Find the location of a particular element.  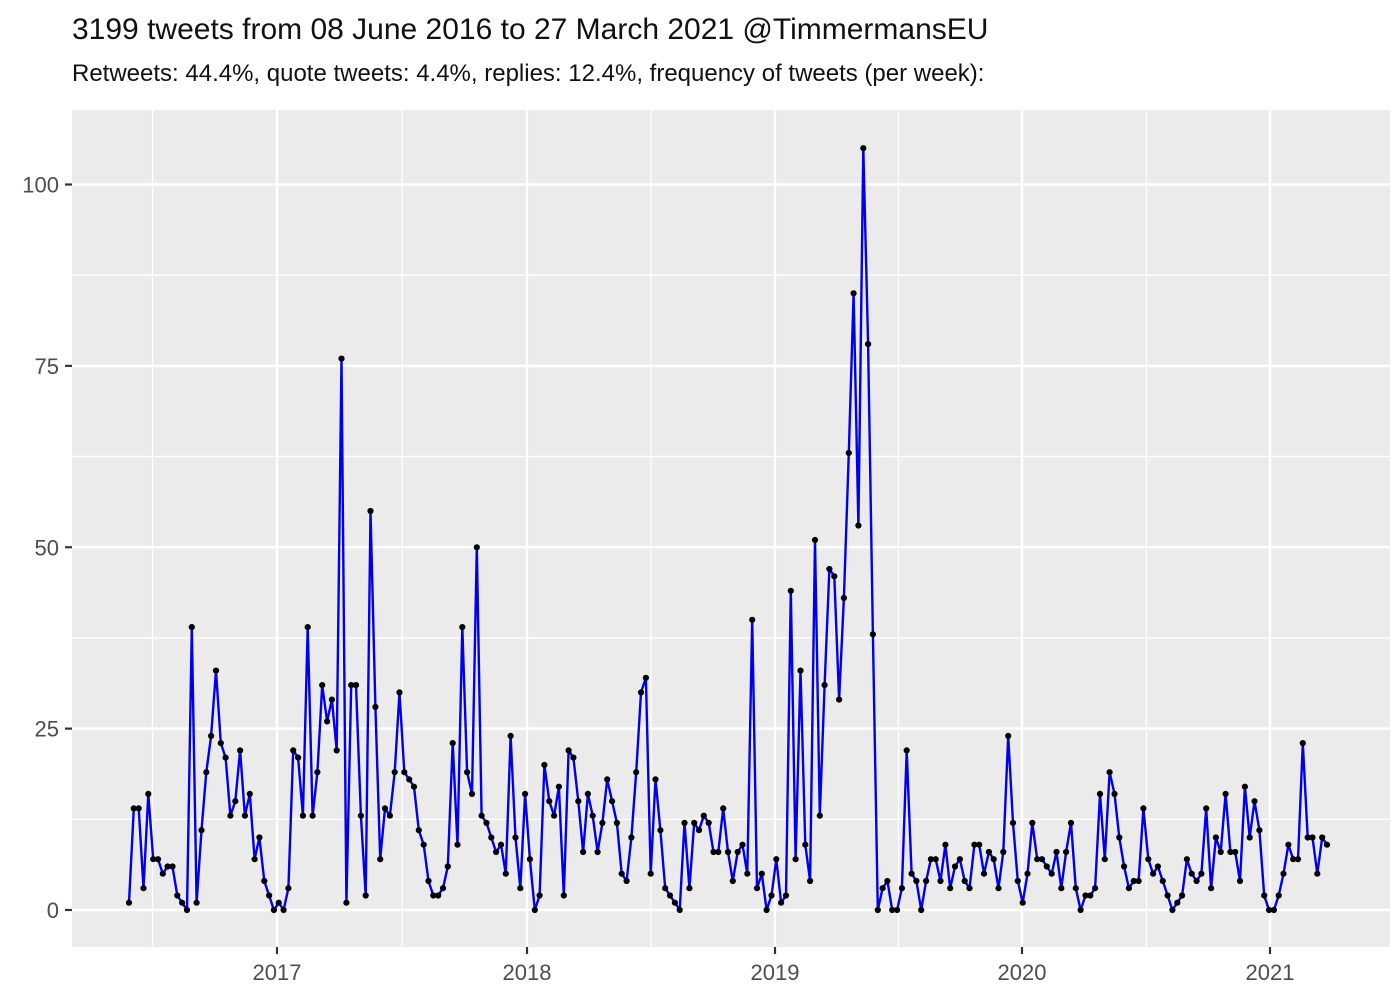

x-axis-tick-label: 2021 is located at coordinates (1270, 972).